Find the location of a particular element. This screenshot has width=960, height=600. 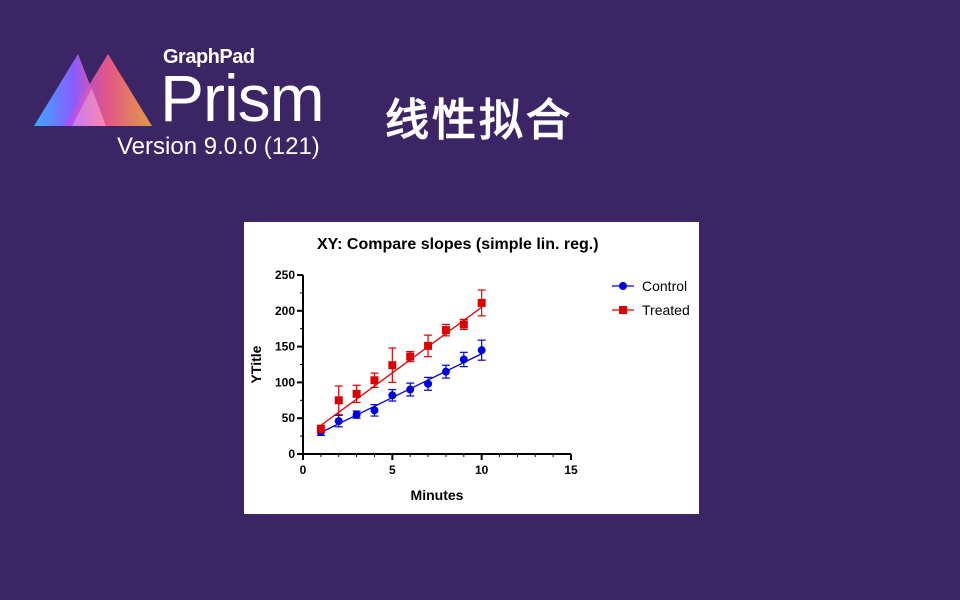

x-tick-label: 0 is located at coordinates (303, 470).